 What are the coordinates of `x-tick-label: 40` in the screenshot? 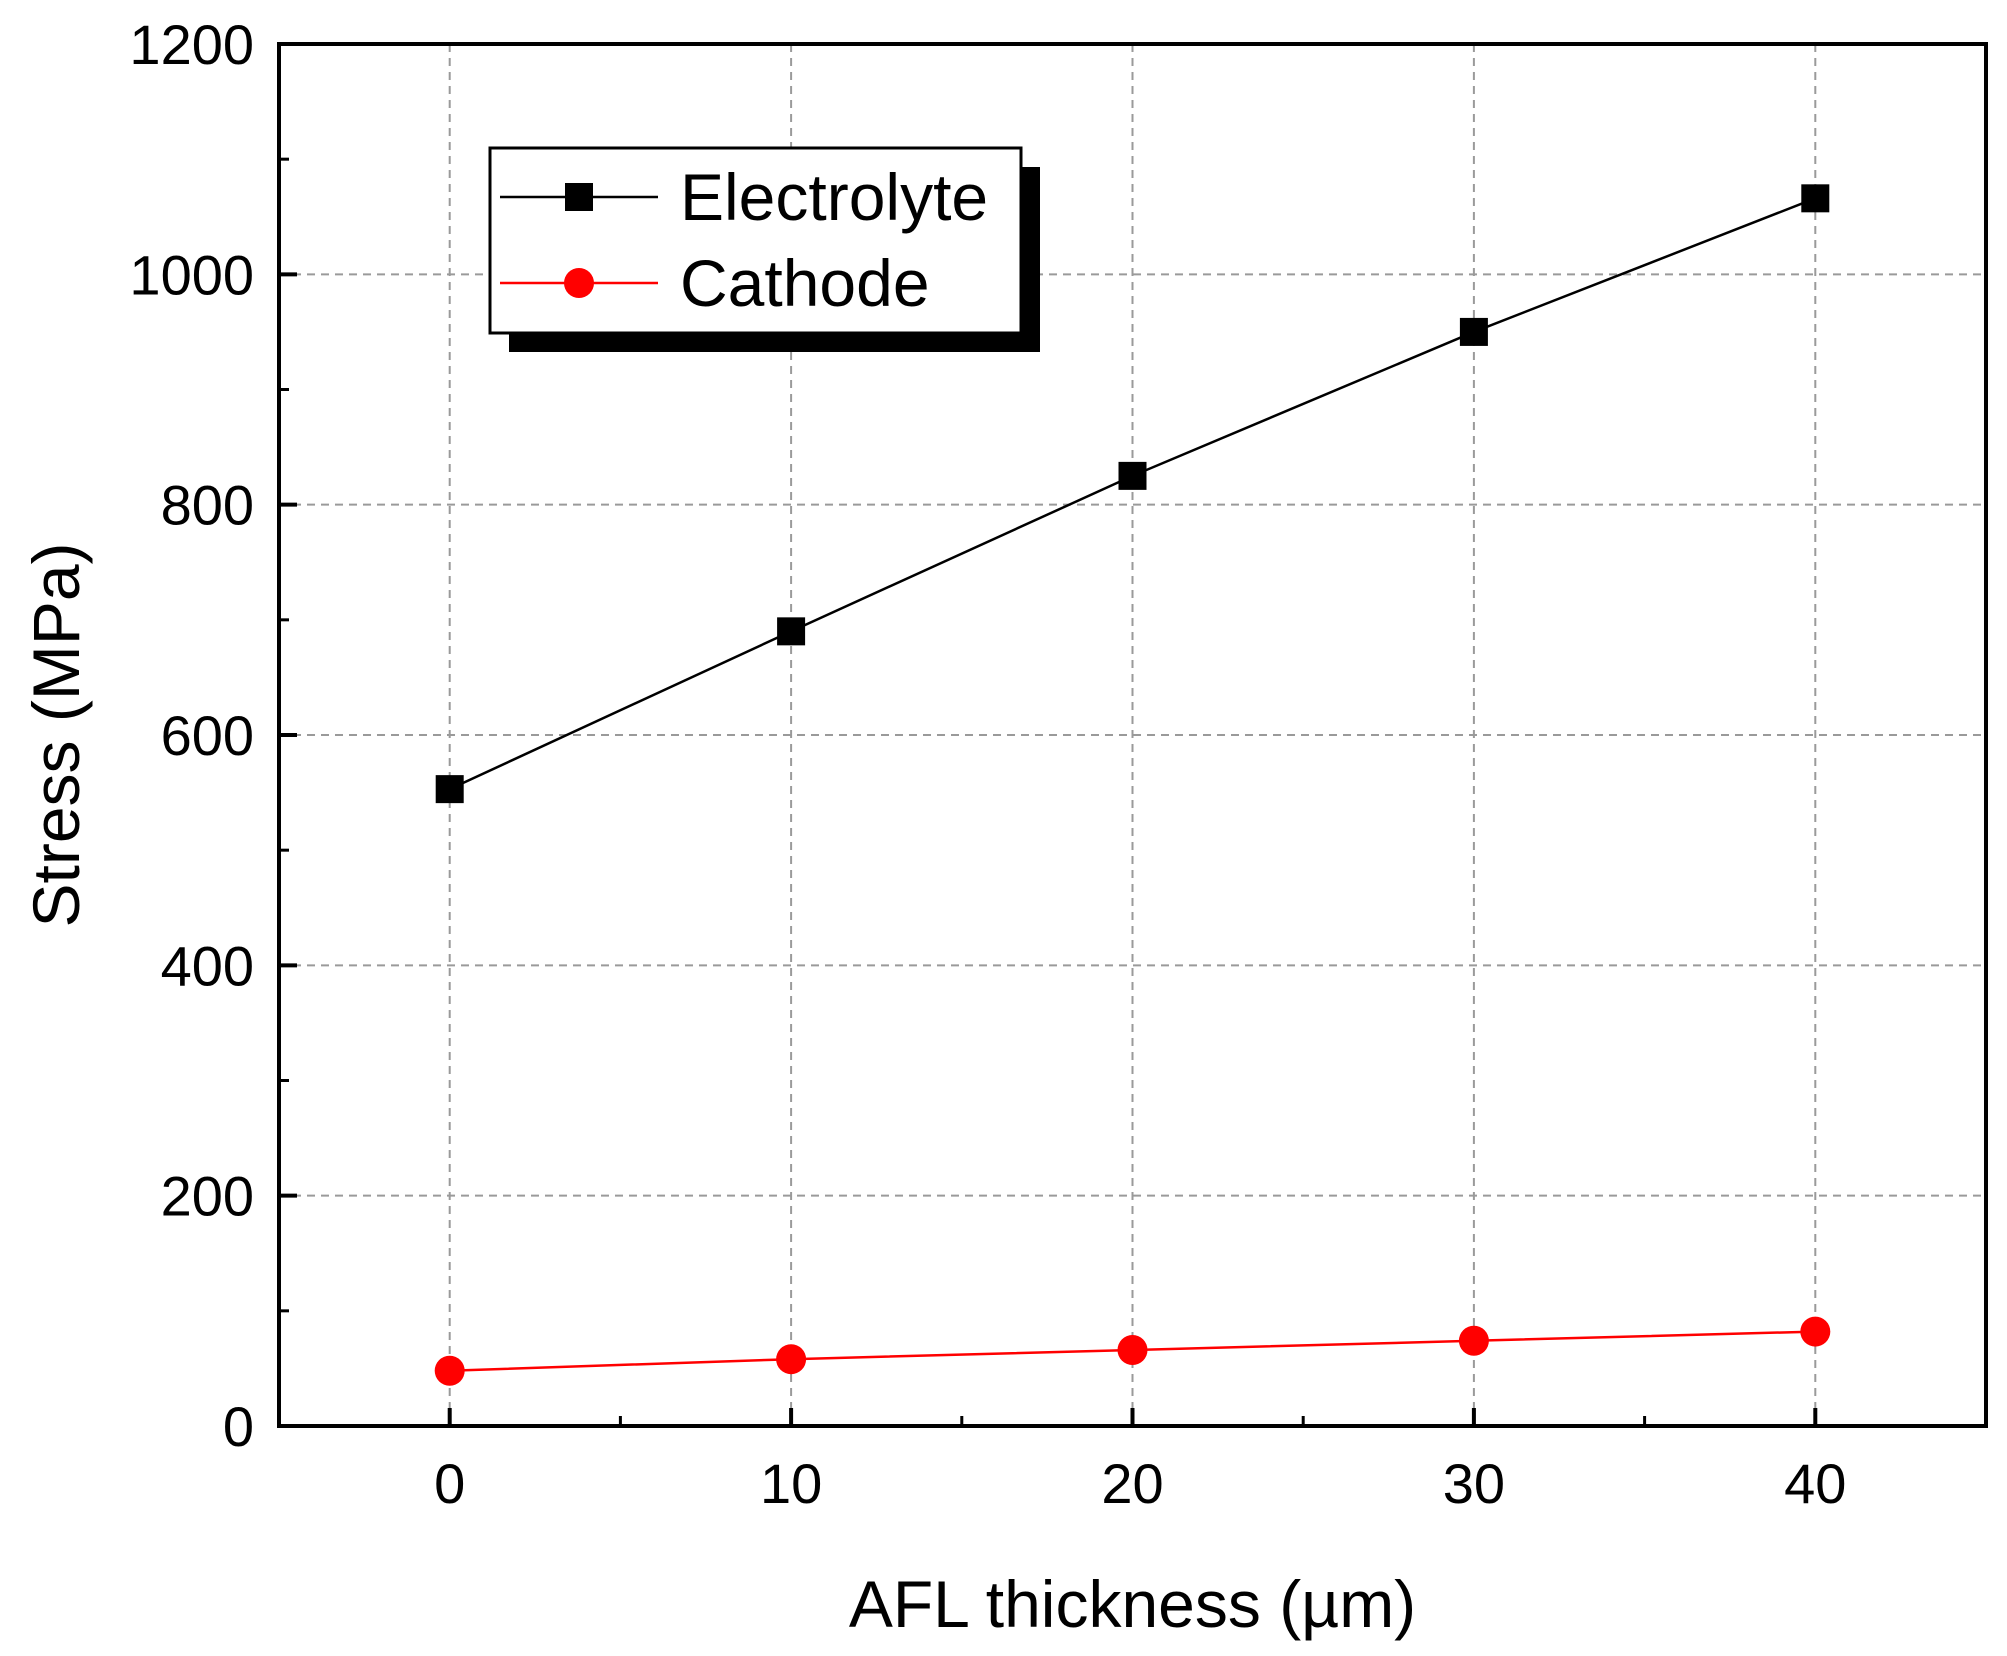 It's located at (1815, 1483).